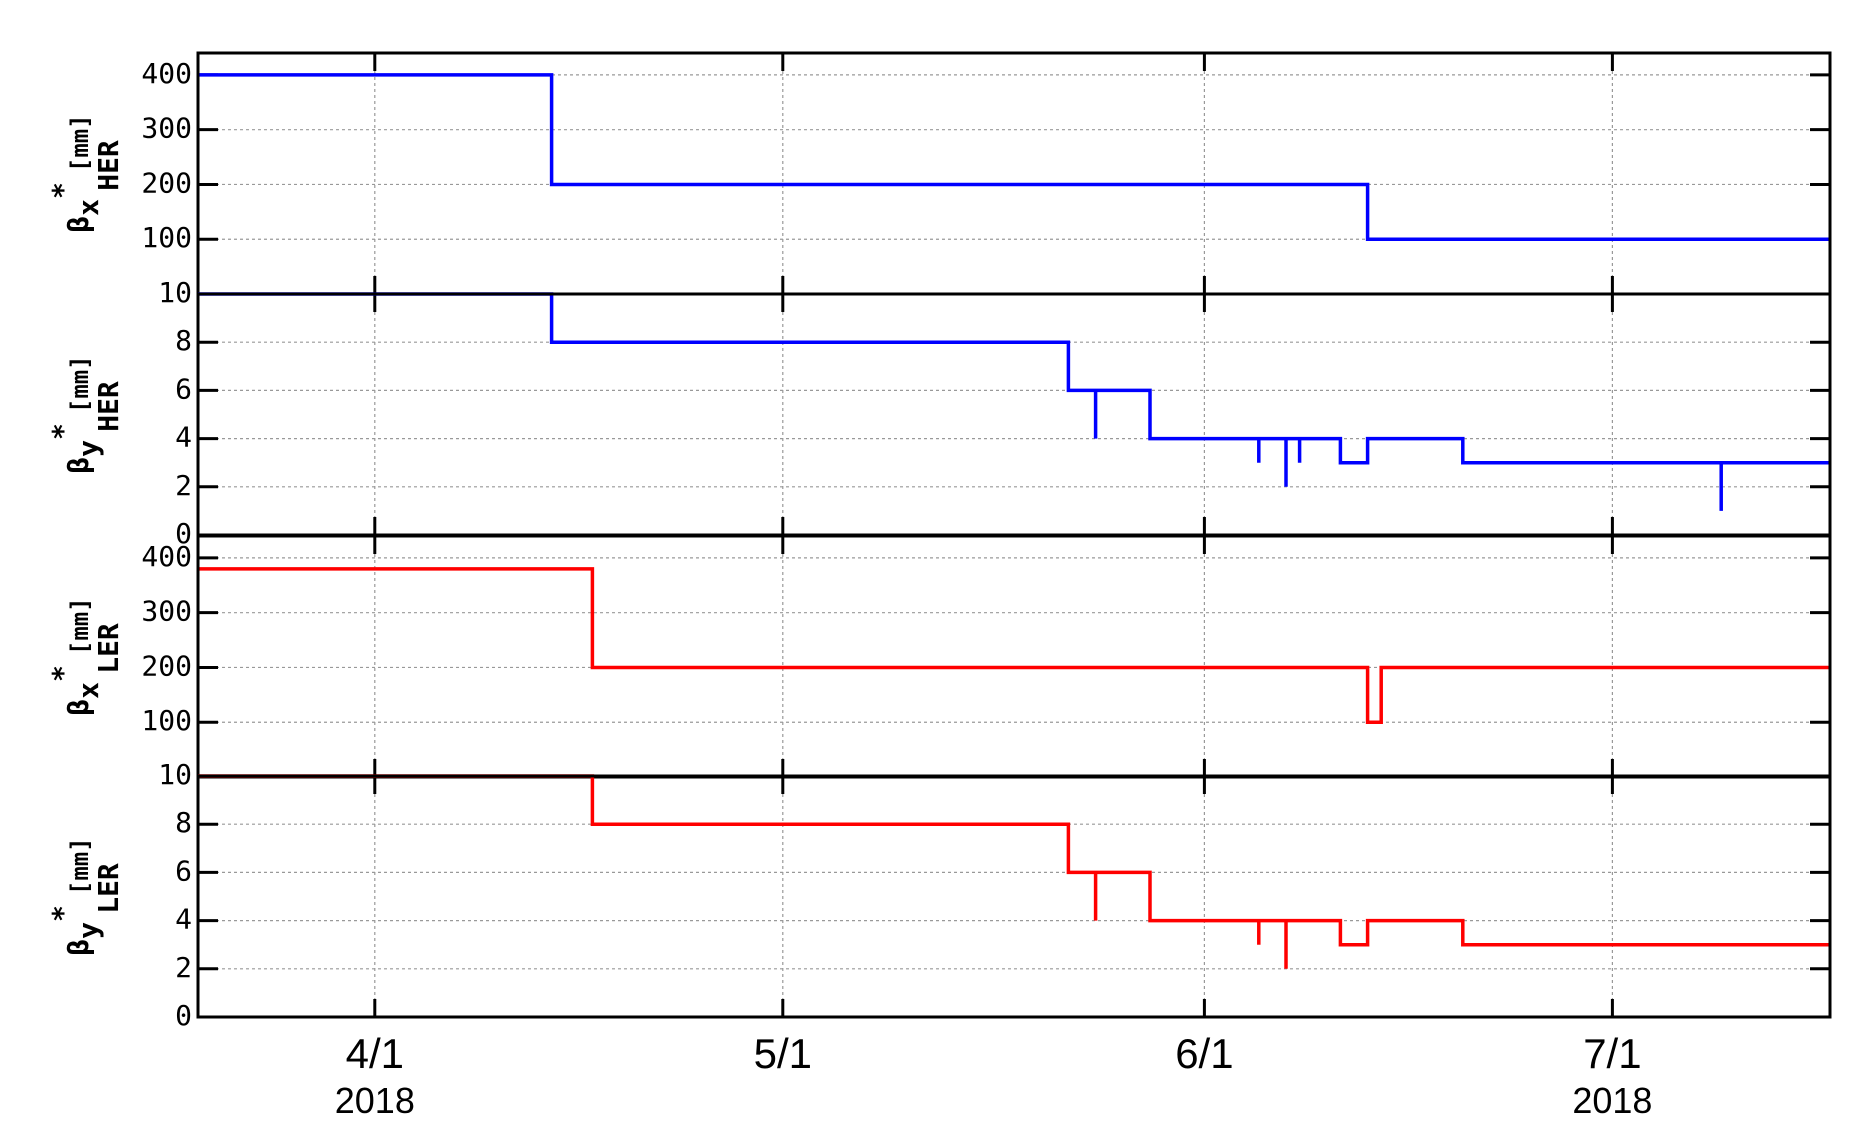 The width and height of the screenshot is (1874, 1148). What do you see at coordinates (375, 1053) in the screenshot?
I see `x-tick-label: 4/1` at bounding box center [375, 1053].